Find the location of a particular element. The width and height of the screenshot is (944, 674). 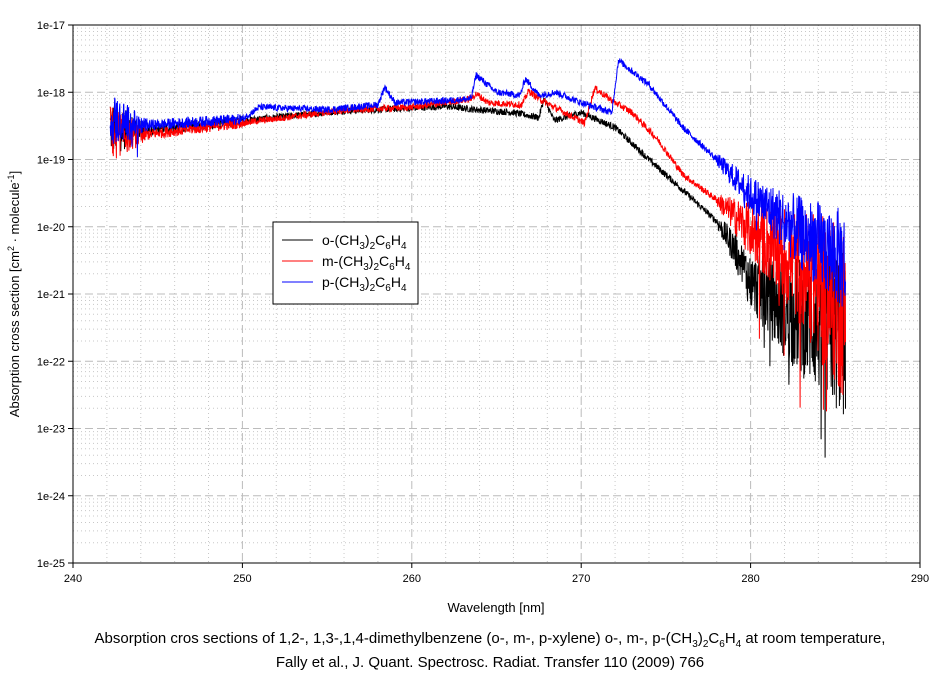

x-tick-label: 290 is located at coordinates (920, 579).